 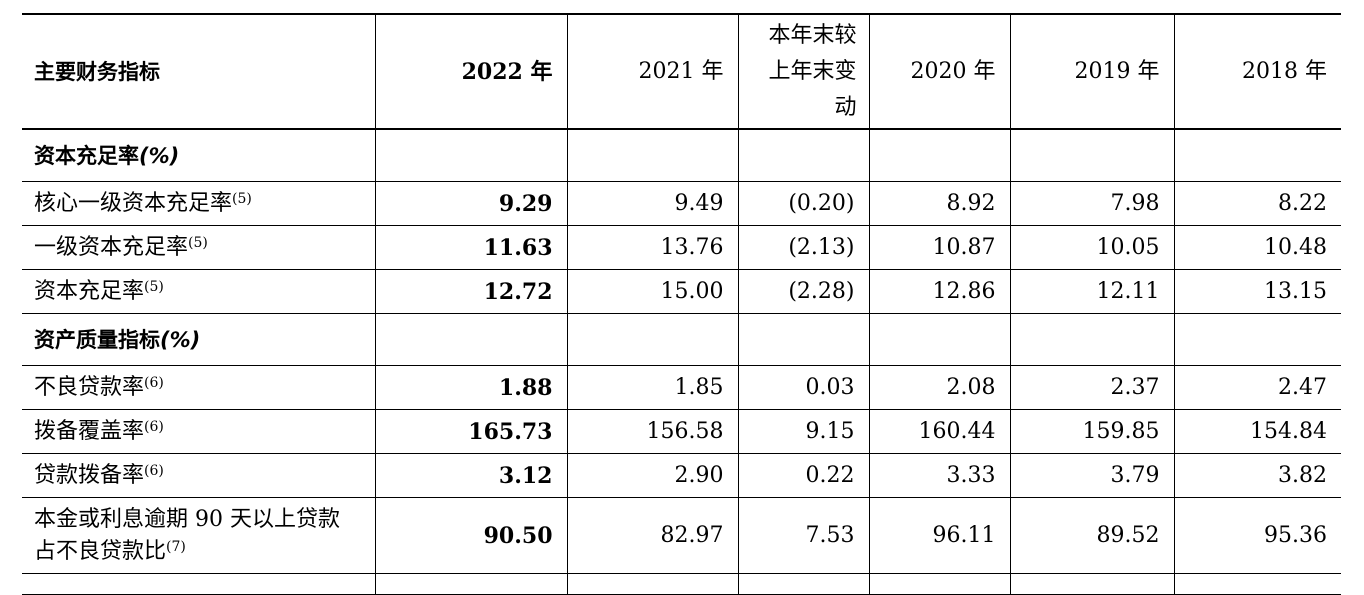 What do you see at coordinates (939, 475) in the screenshot?
I see `cell-2020: 3.33` at bounding box center [939, 475].